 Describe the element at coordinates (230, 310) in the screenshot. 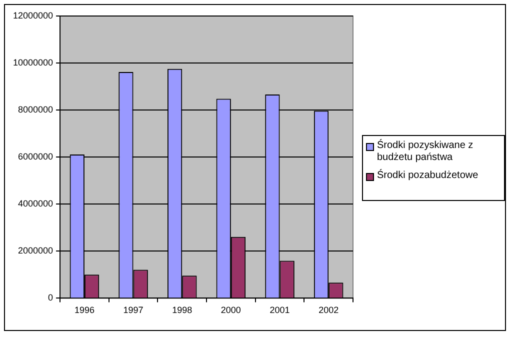

I see `x-tick-label: 2000` at that location.